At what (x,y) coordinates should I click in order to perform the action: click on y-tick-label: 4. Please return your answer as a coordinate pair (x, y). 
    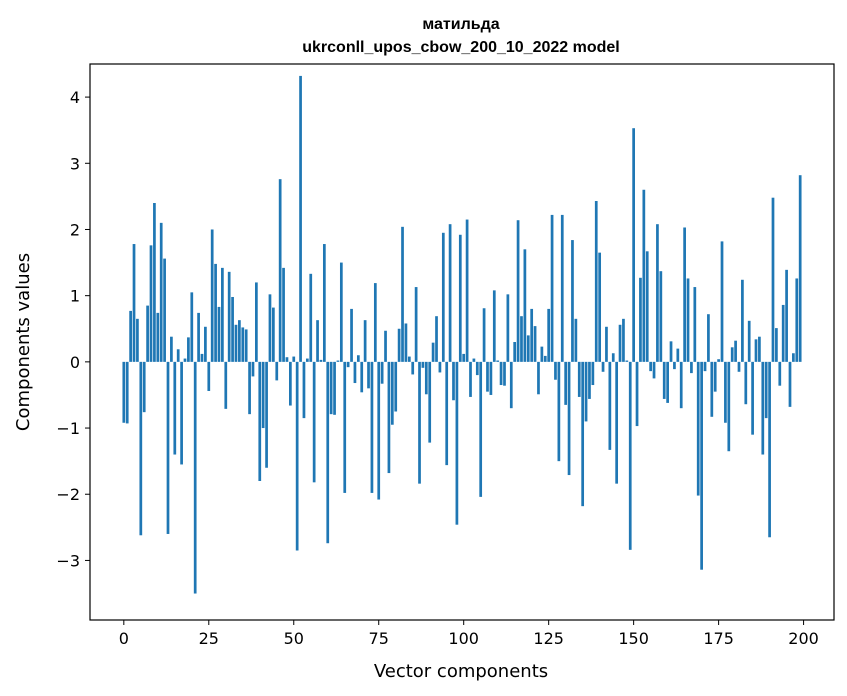
    Looking at the image, I should click on (75, 97).